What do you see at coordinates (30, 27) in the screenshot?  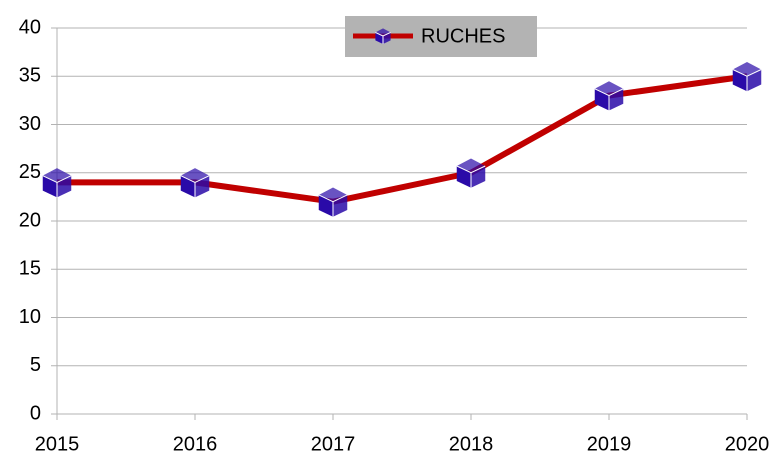 I see `y-tick-label: 40` at bounding box center [30, 27].